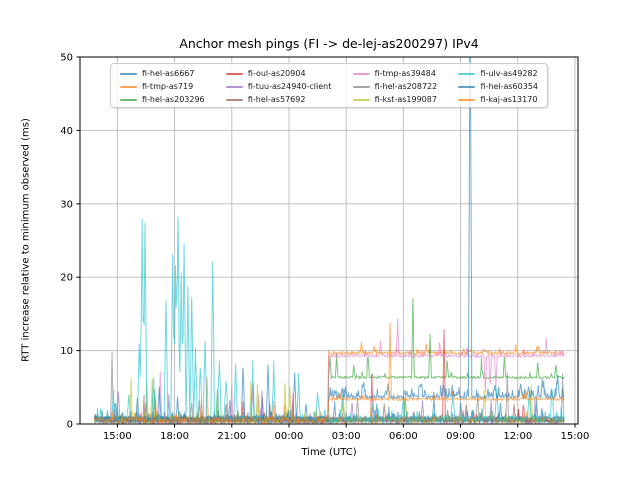 This screenshot has width=640, height=480. Describe the element at coordinates (405, 99) in the screenshot. I see `legend-label: fi-kst-as199087` at that location.